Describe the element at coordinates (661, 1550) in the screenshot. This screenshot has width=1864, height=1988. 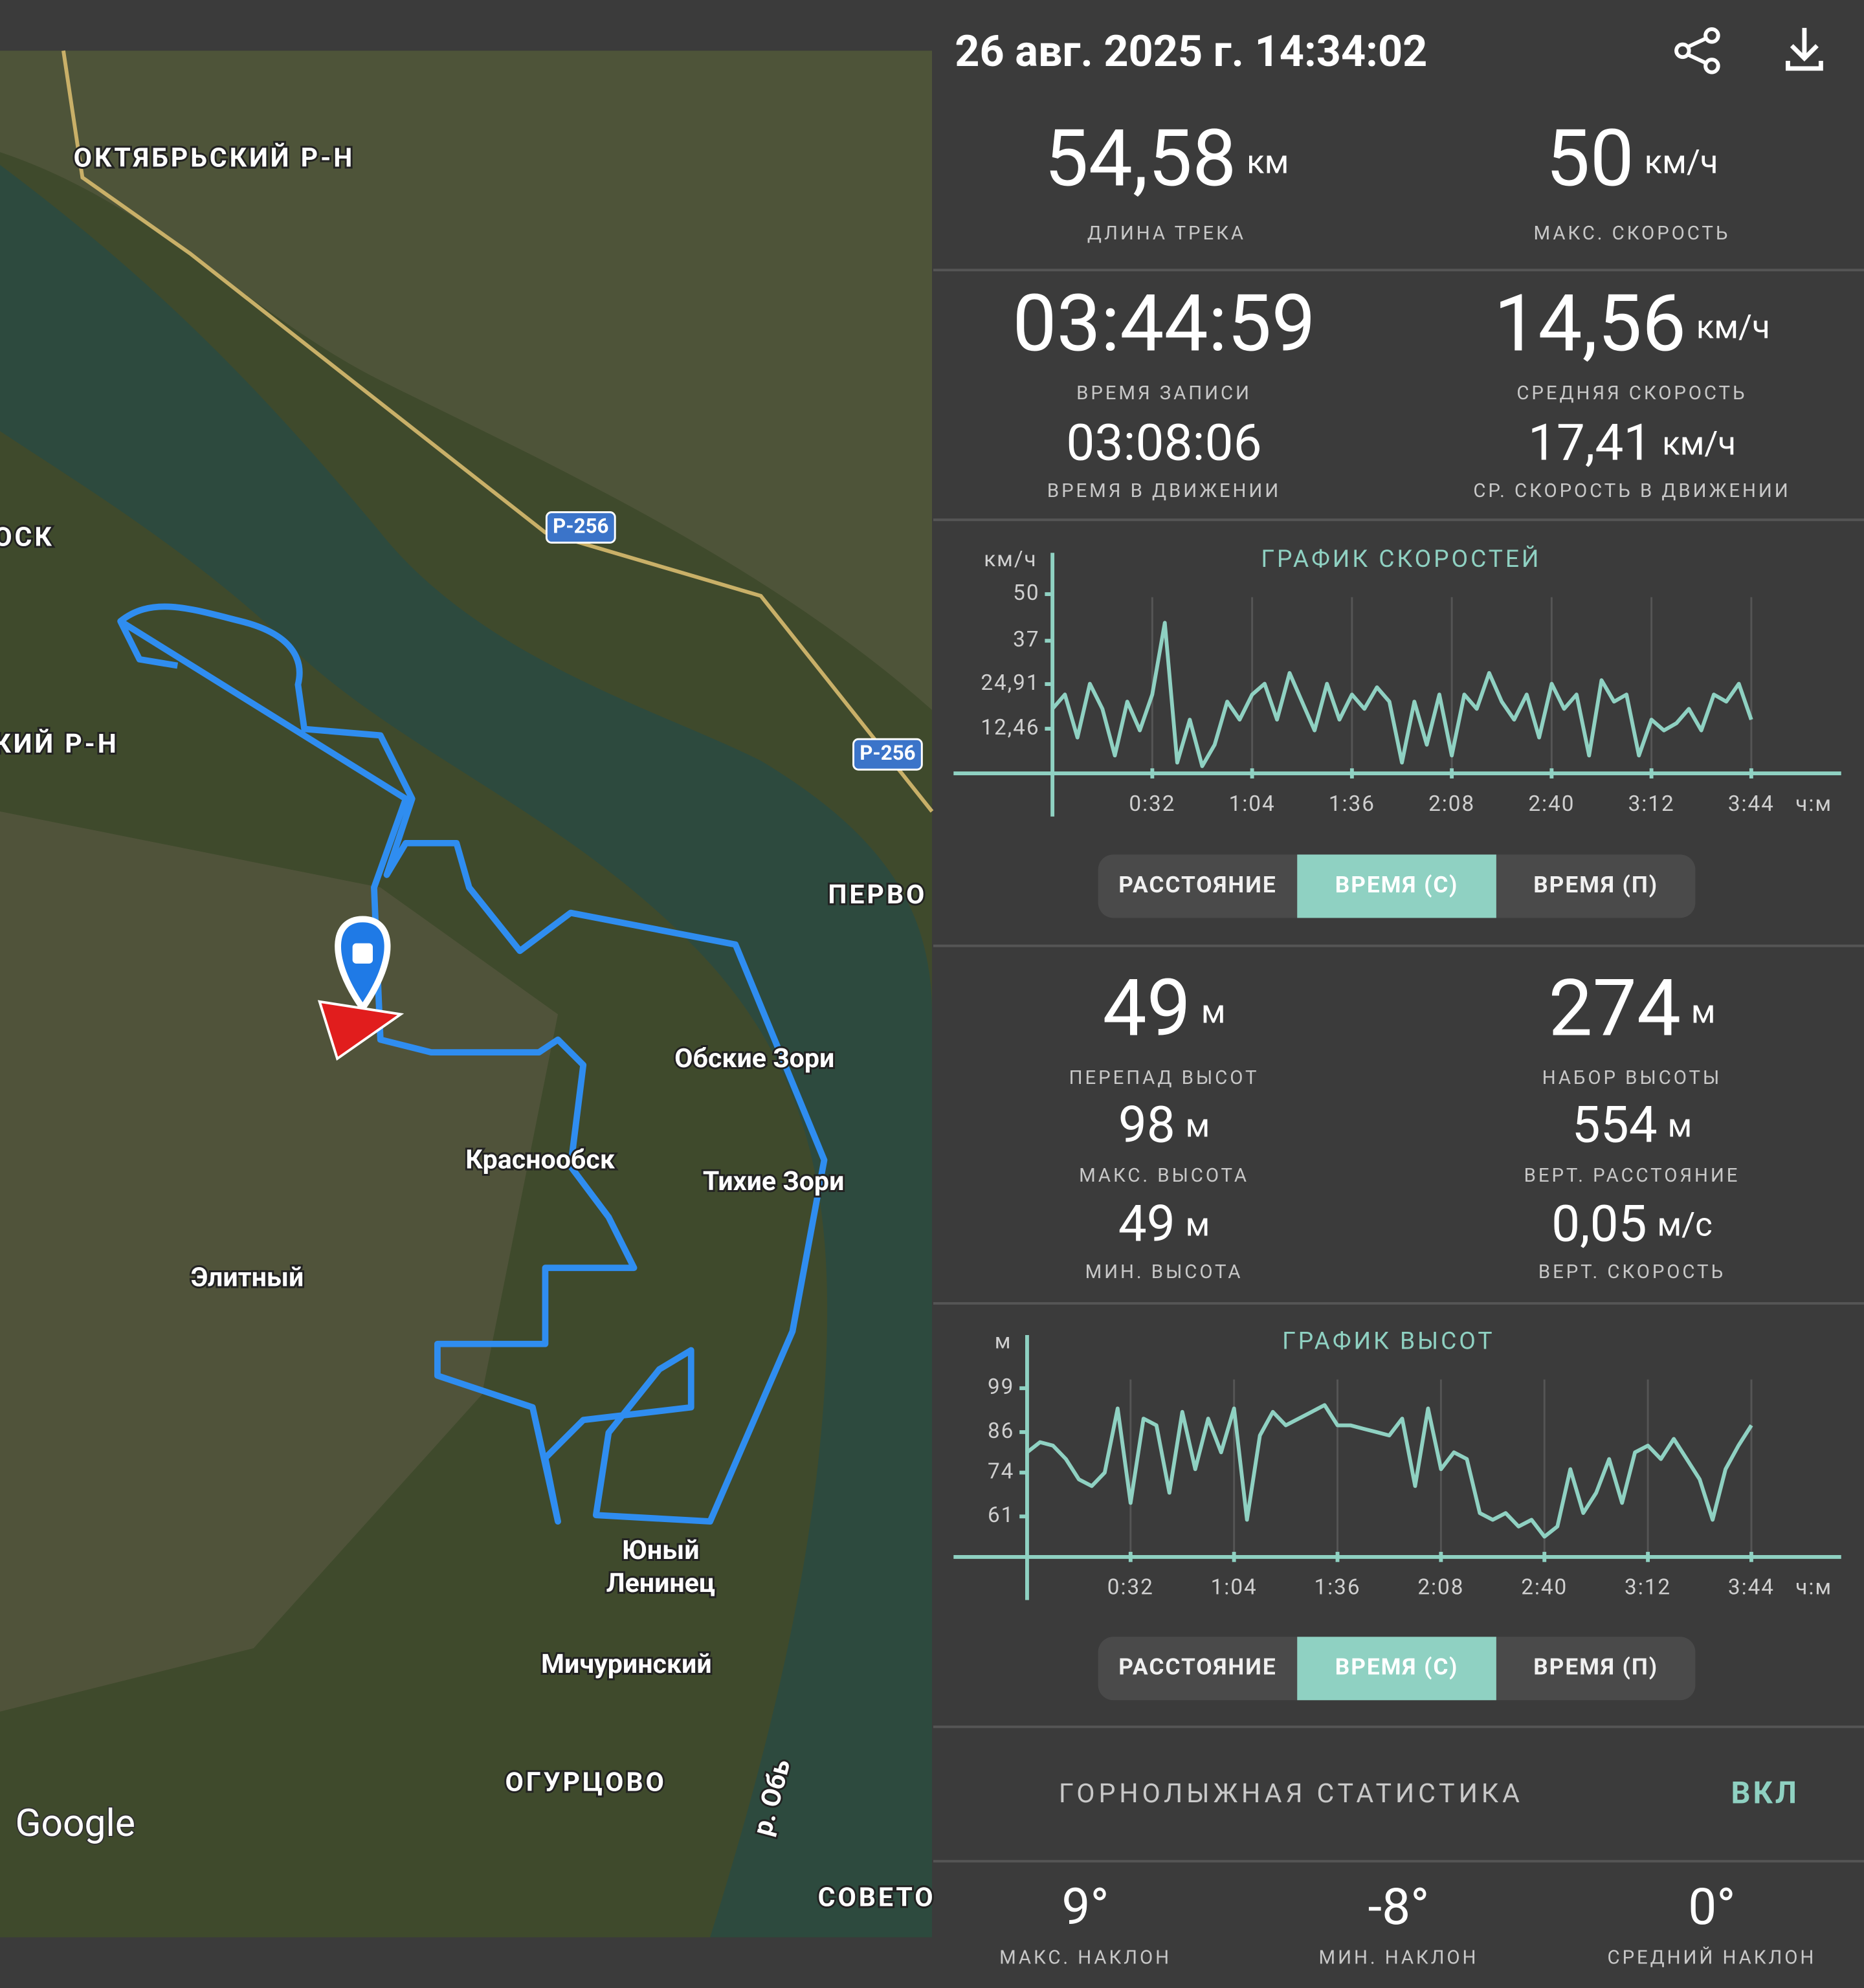
I see `map-label: Юный` at that location.